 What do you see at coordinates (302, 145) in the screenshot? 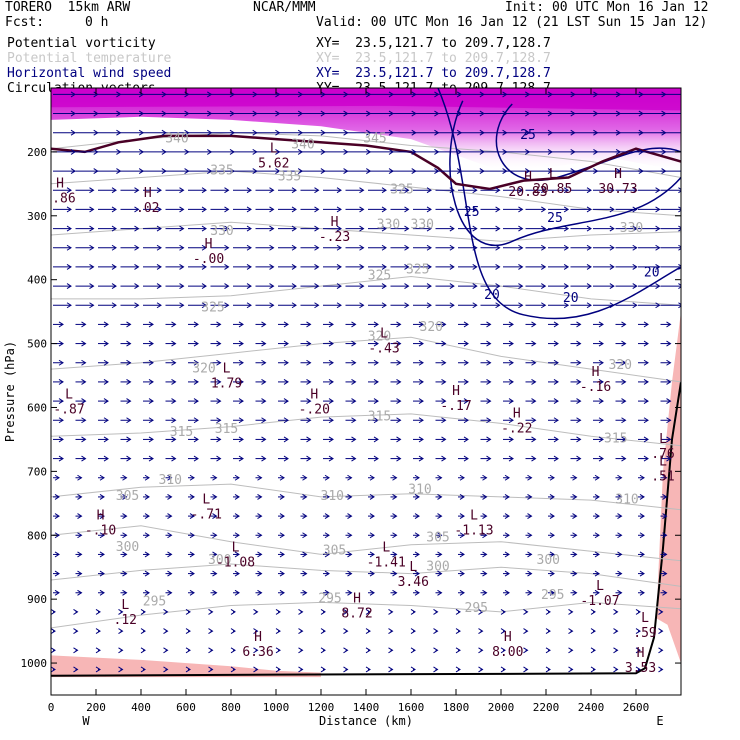
I see `theta-label: 340` at bounding box center [302, 145].